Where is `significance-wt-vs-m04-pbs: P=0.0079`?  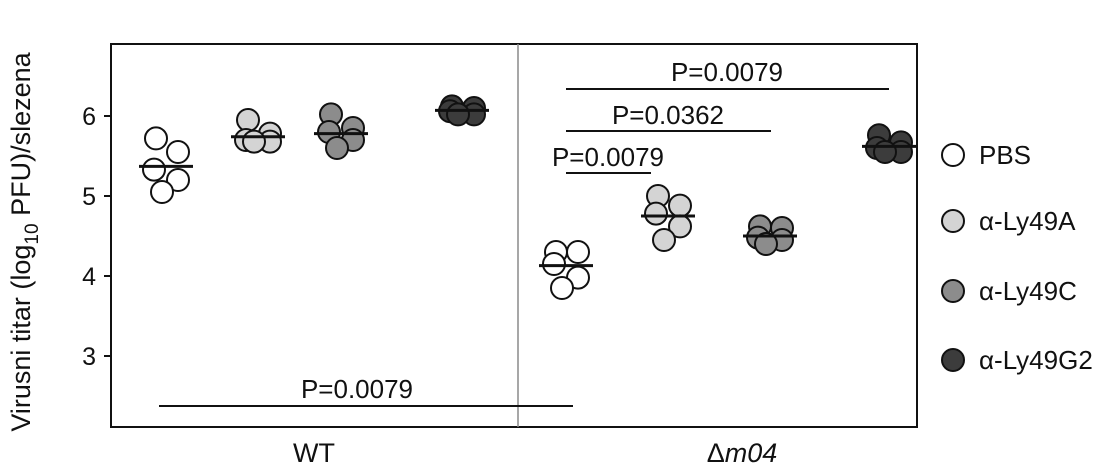 significance-wt-vs-m04-pbs: P=0.0079 is located at coordinates (366, 390).